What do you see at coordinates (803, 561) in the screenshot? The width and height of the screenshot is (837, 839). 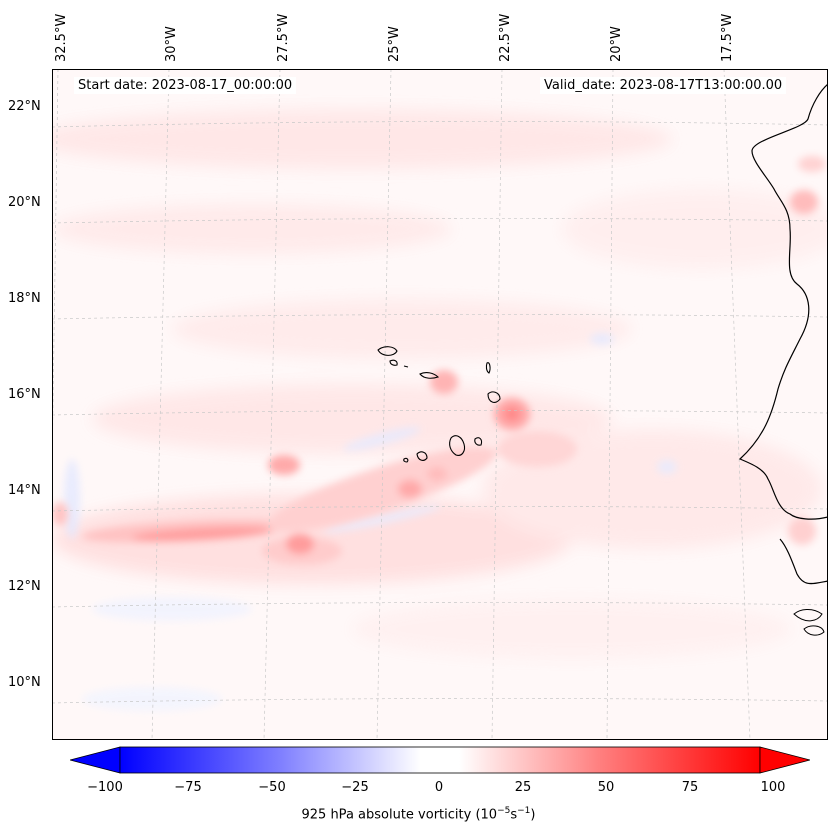 I see `coastline-guinea` at bounding box center [803, 561].